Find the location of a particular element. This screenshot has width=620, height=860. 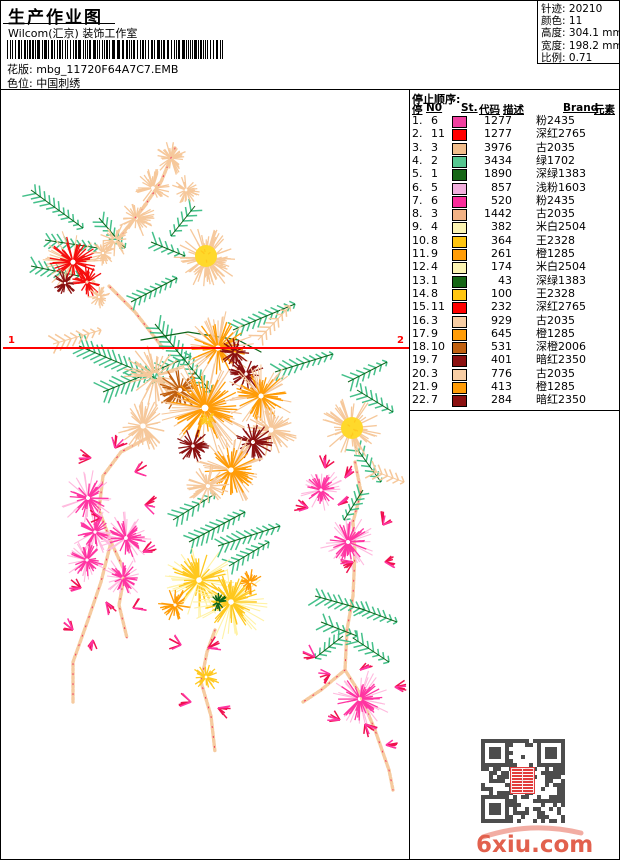

table-row: 6. 5 857 浅粉1603 is located at coordinates (514, 187).